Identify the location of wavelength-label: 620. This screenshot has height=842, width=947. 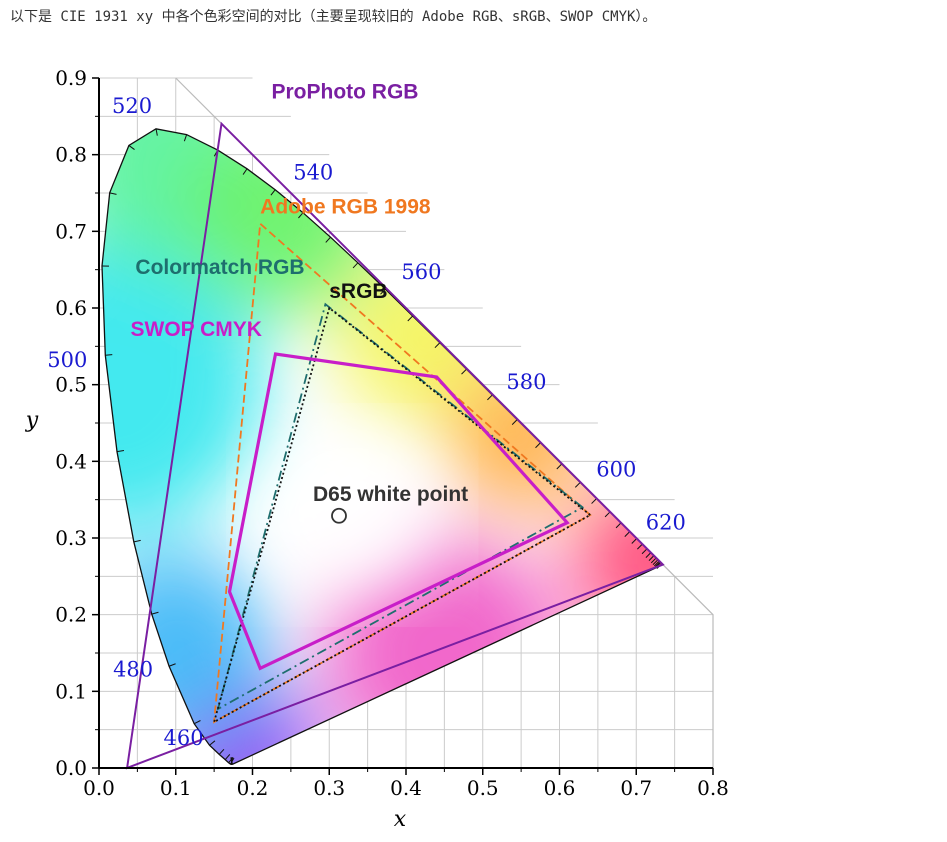
(666, 523).